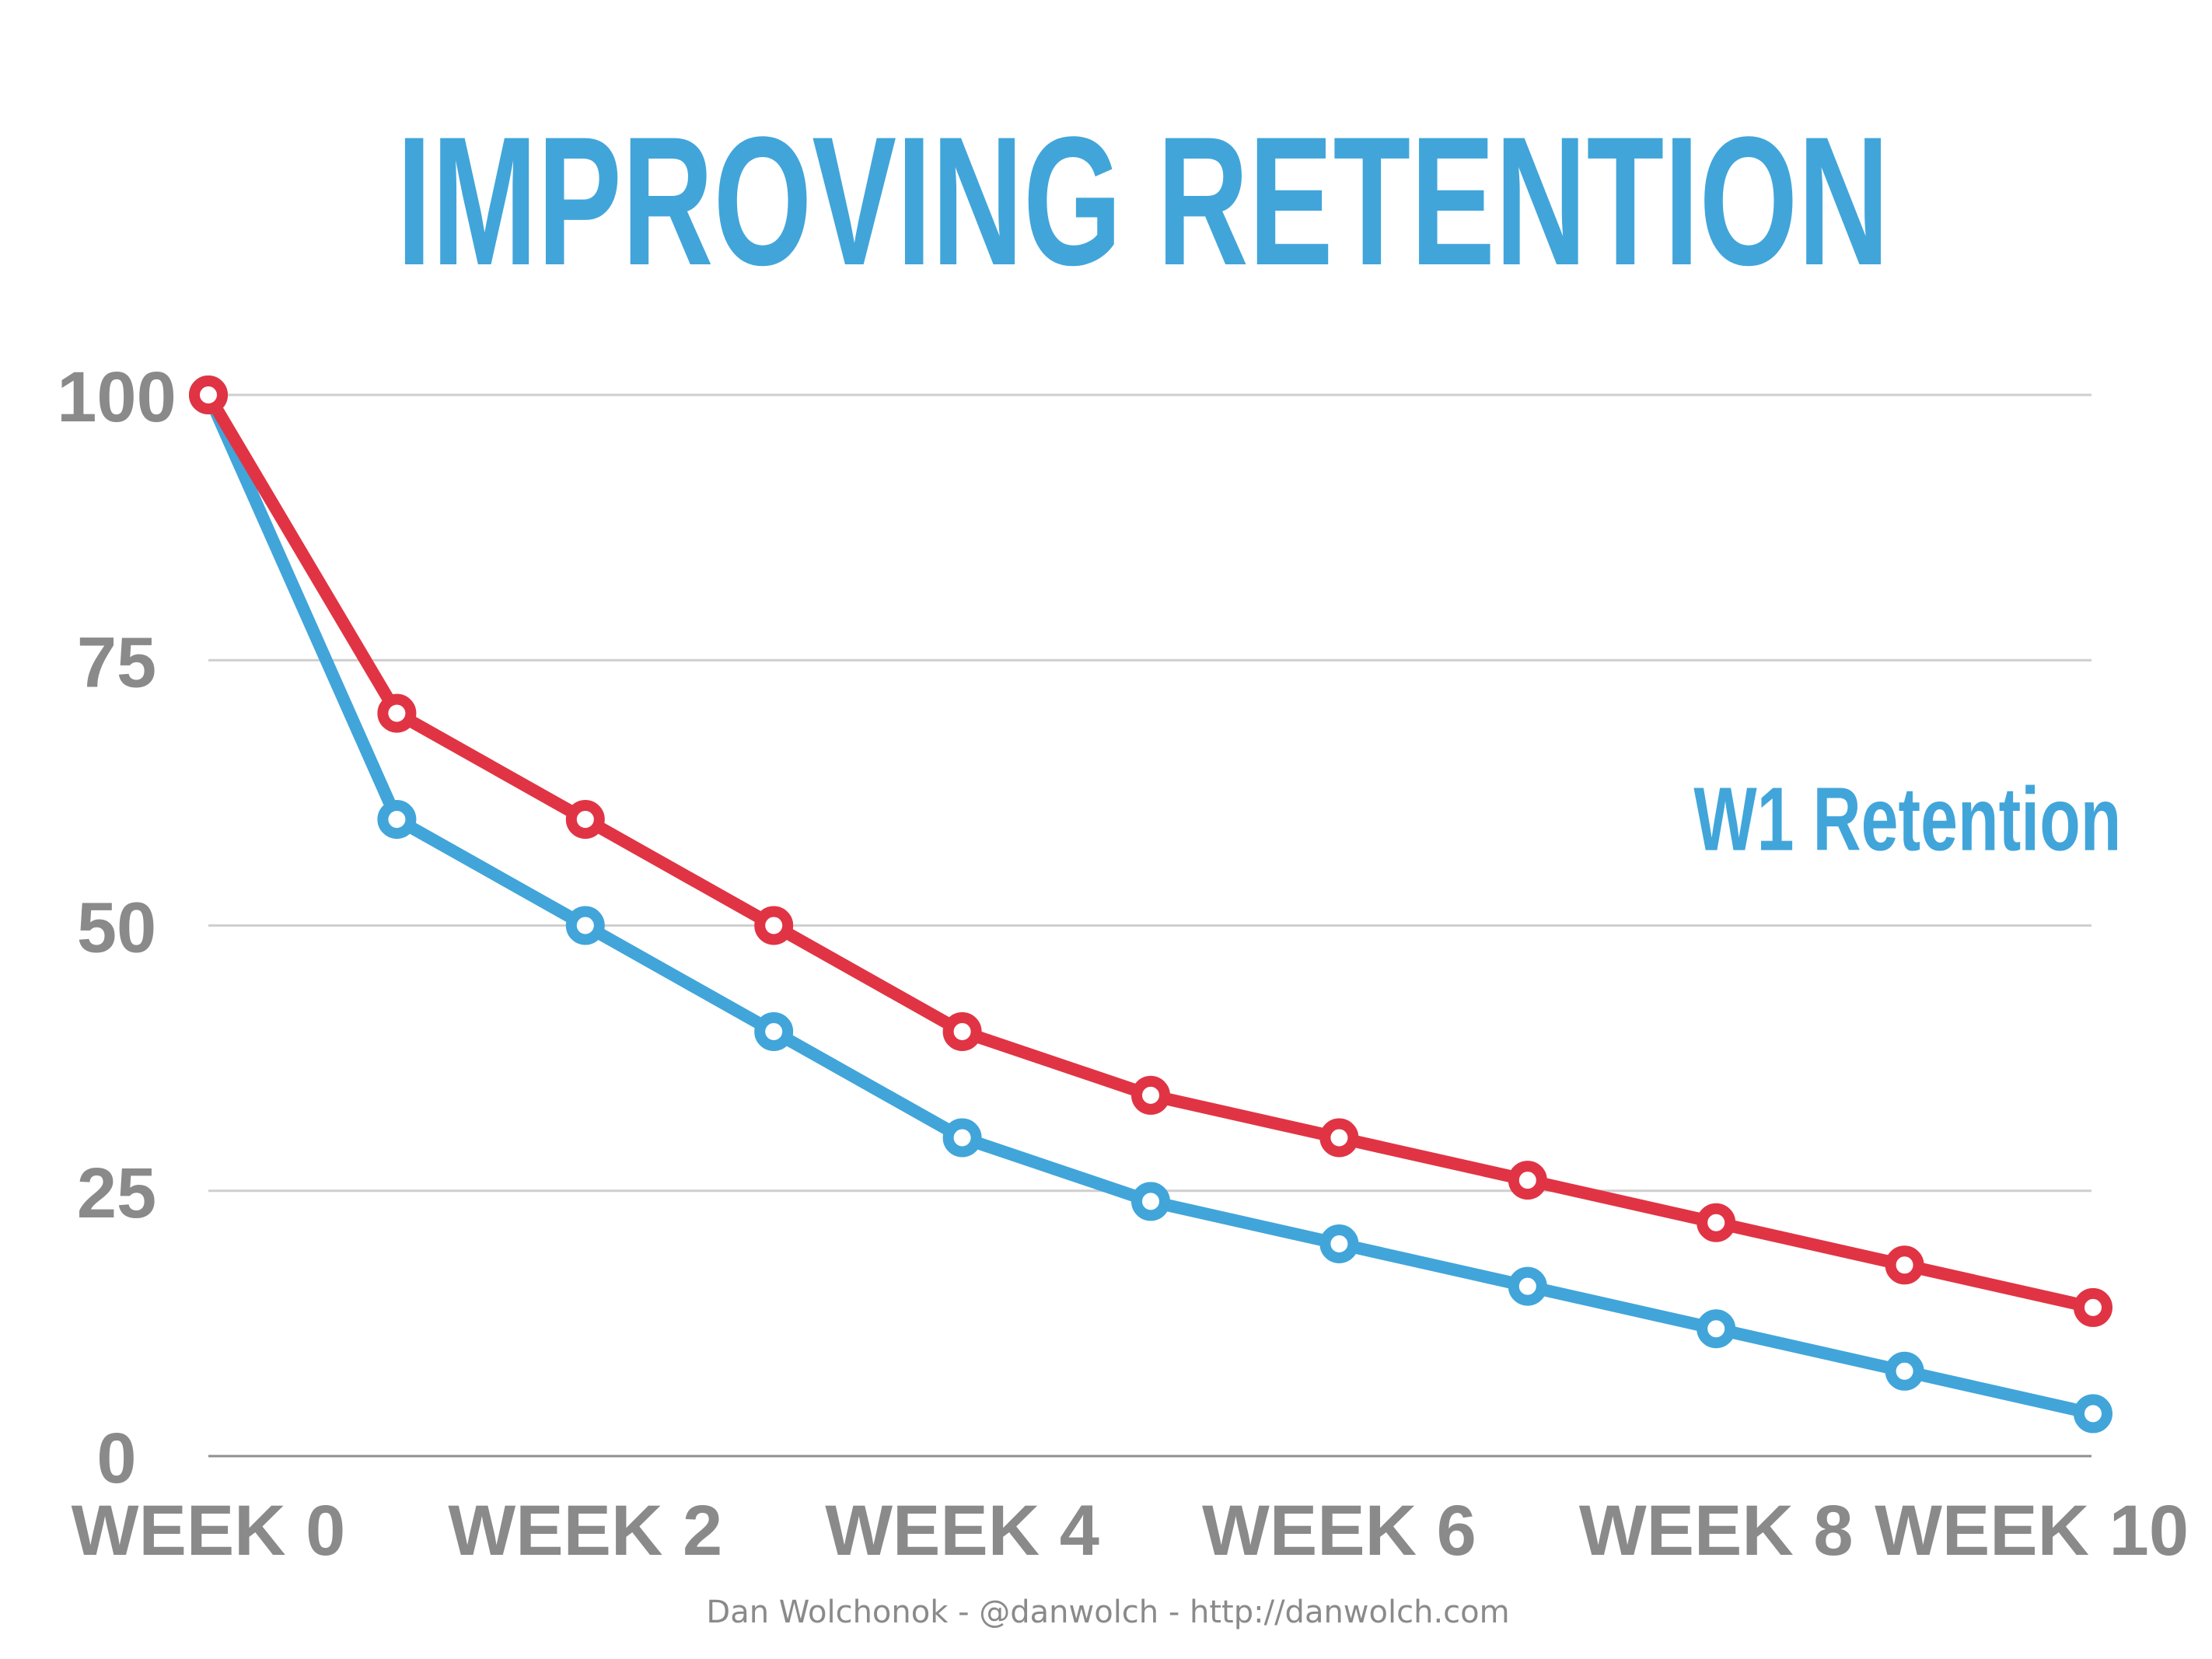 Image resolution: width=2212 pixels, height=1659 pixels. Describe the element at coordinates (116, 1458) in the screenshot. I see `y-tick-label: 0` at that location.